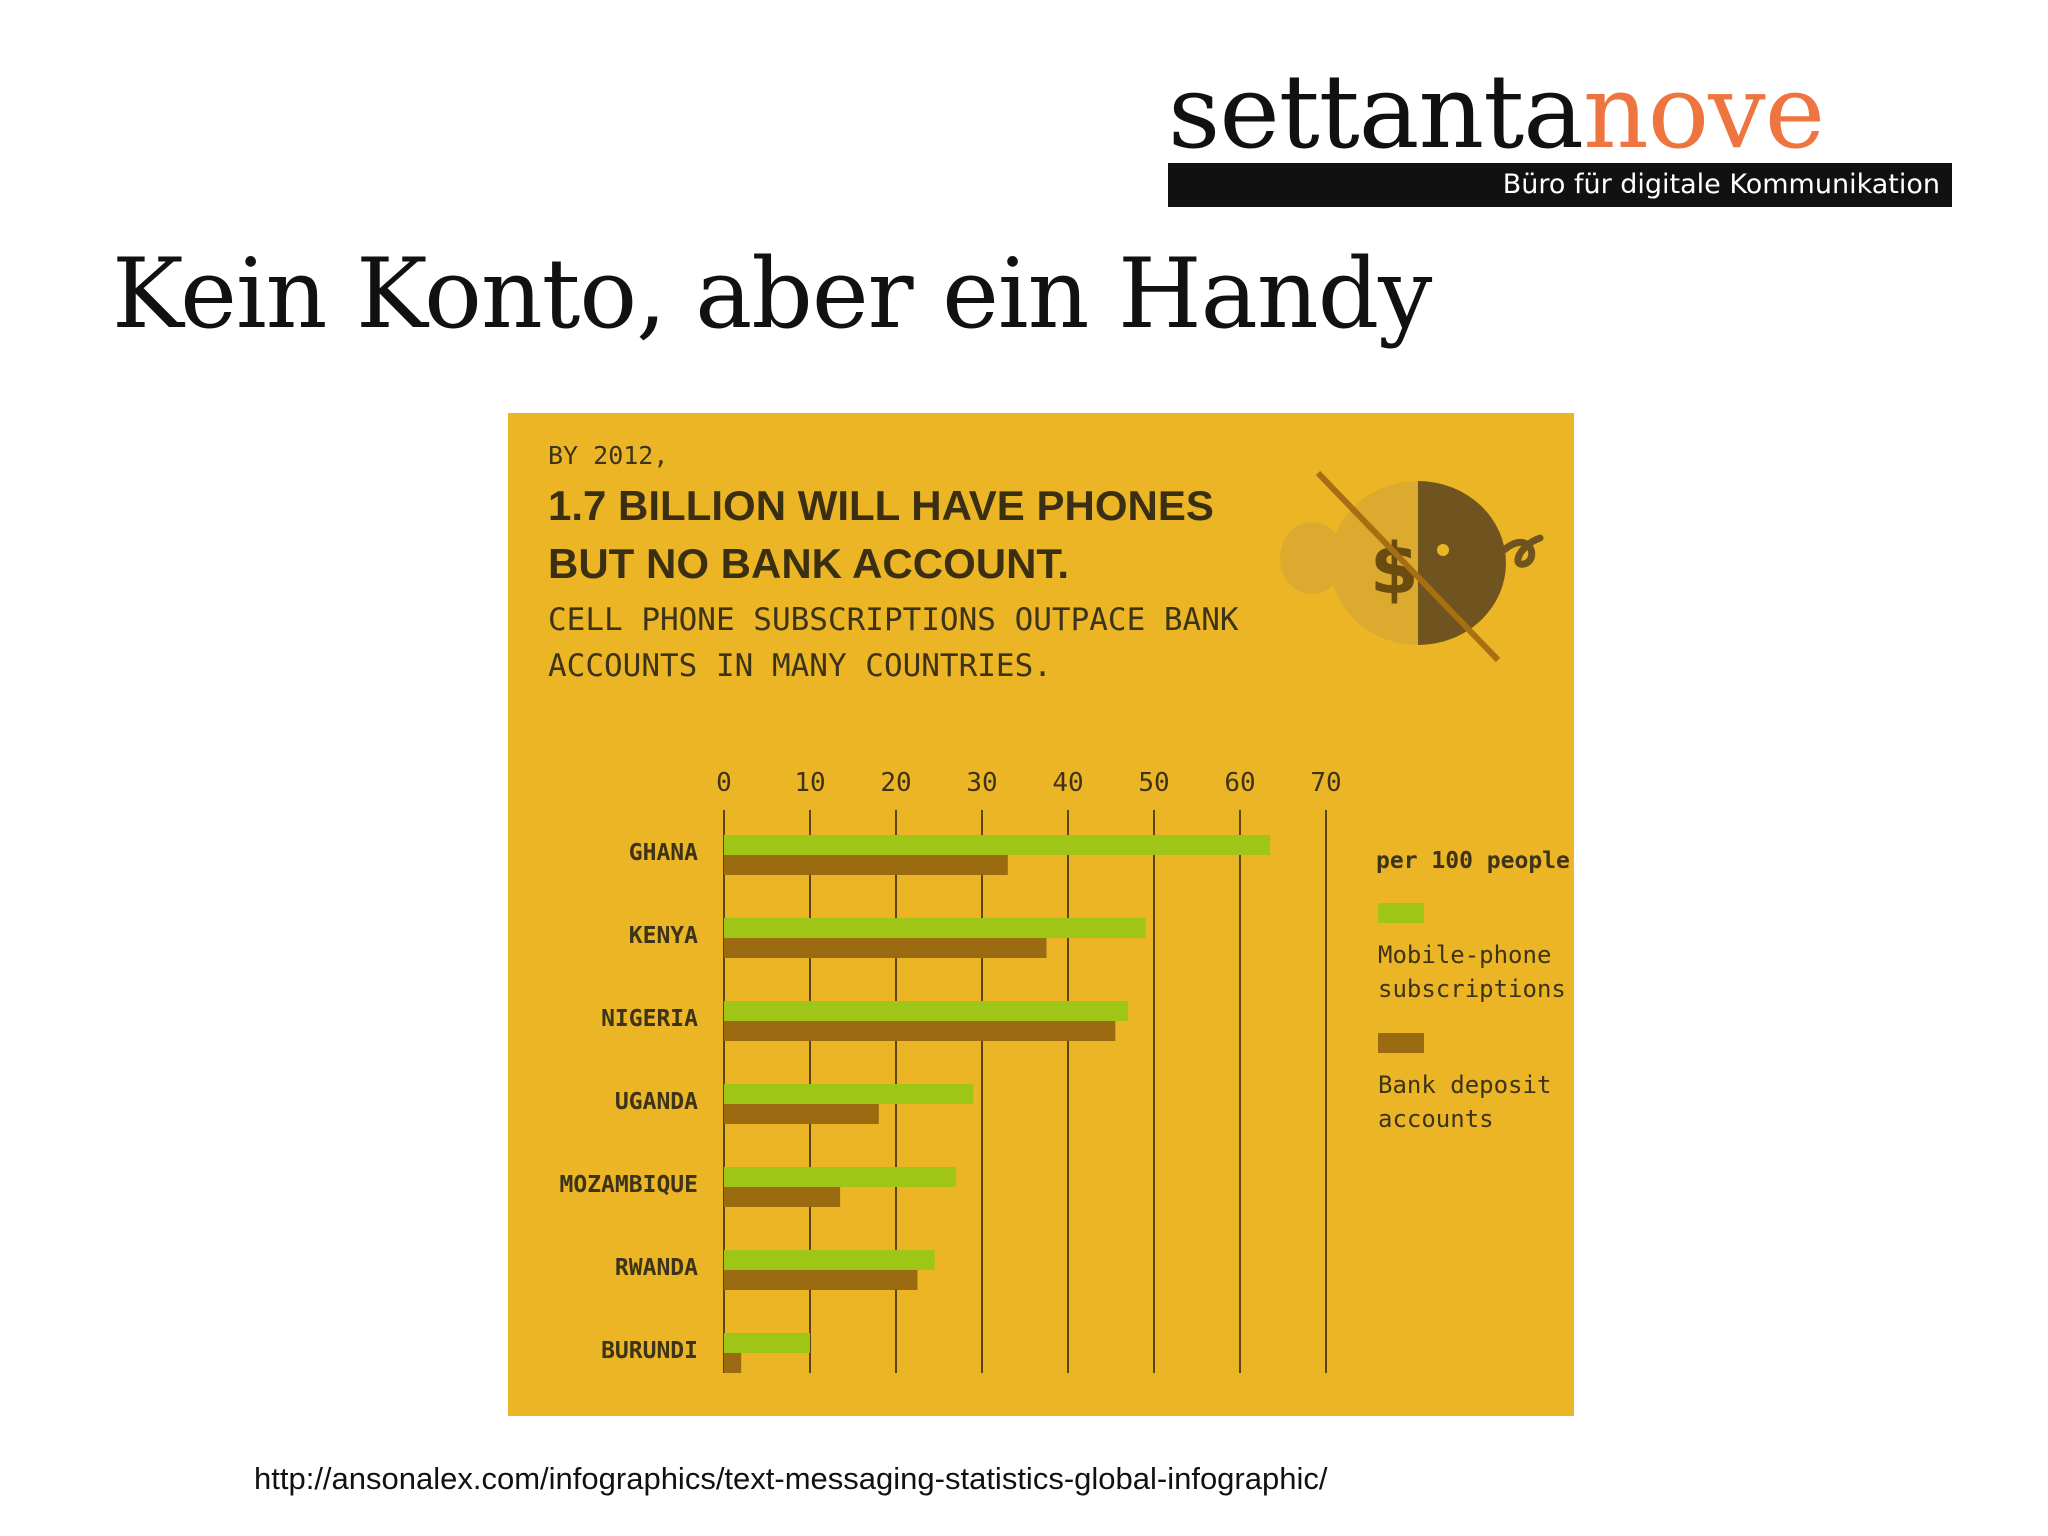 The height and width of the screenshot is (1536, 2048). What do you see at coordinates (663, 853) in the screenshot?
I see `category-label: GHANA` at bounding box center [663, 853].